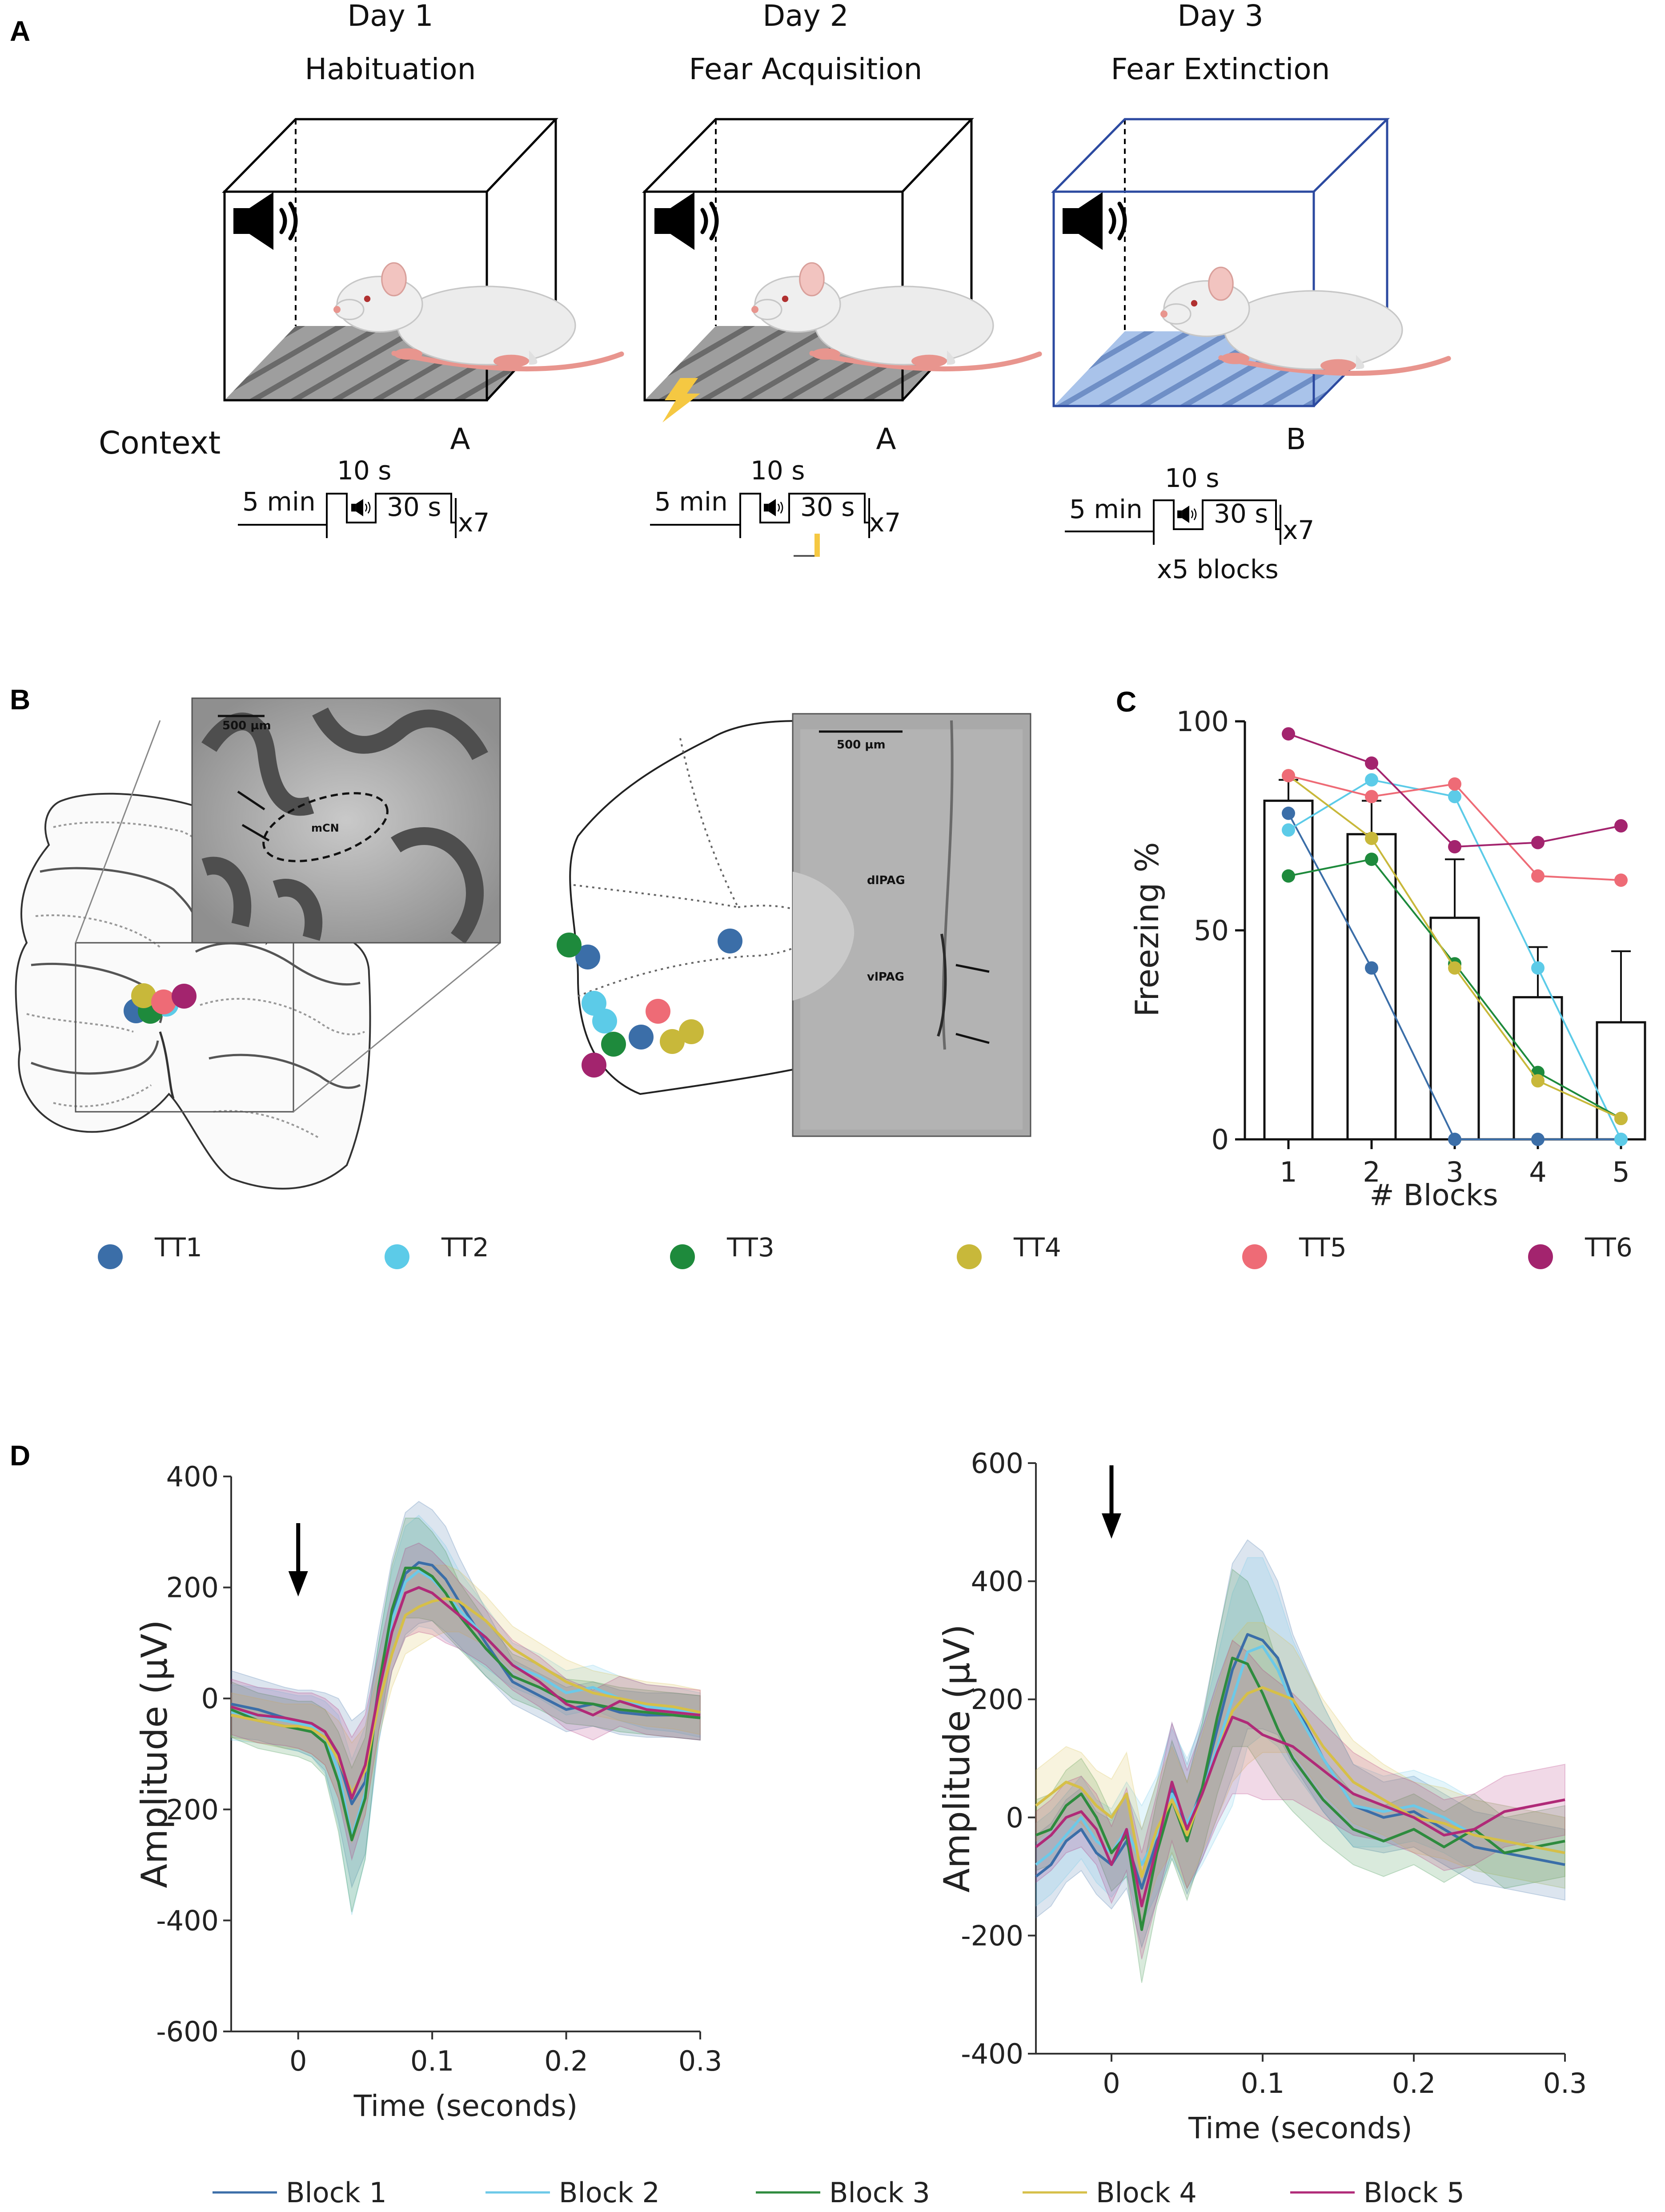 This screenshot has width=1665, height=2212. Describe the element at coordinates (1371, 1172) in the screenshot. I see `x-tick-label: 2` at that location.